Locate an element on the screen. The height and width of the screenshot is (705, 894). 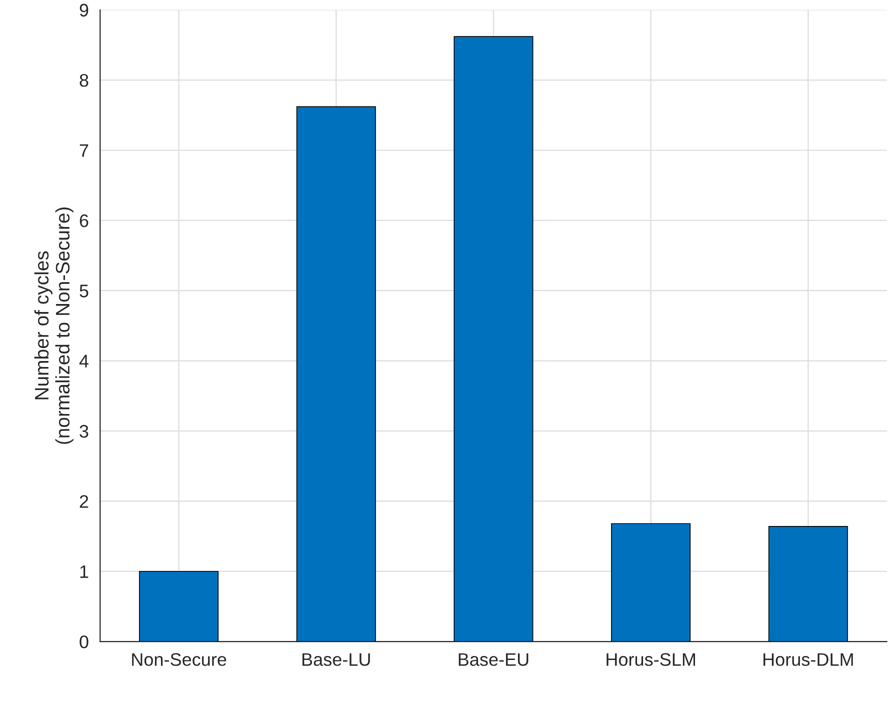
y-tick-label: 8 is located at coordinates (84, 80).